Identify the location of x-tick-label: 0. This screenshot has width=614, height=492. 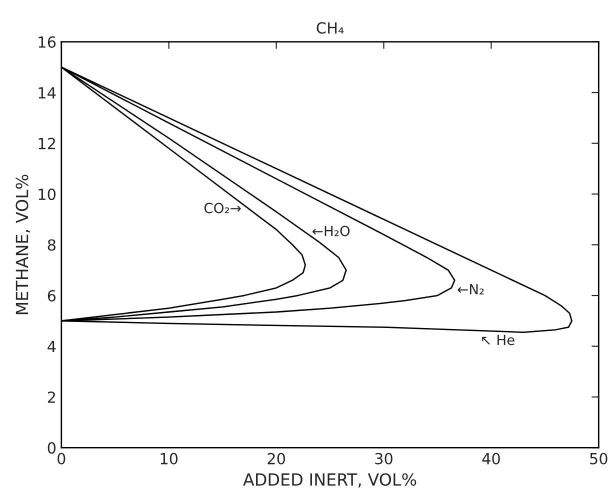
(62, 458).